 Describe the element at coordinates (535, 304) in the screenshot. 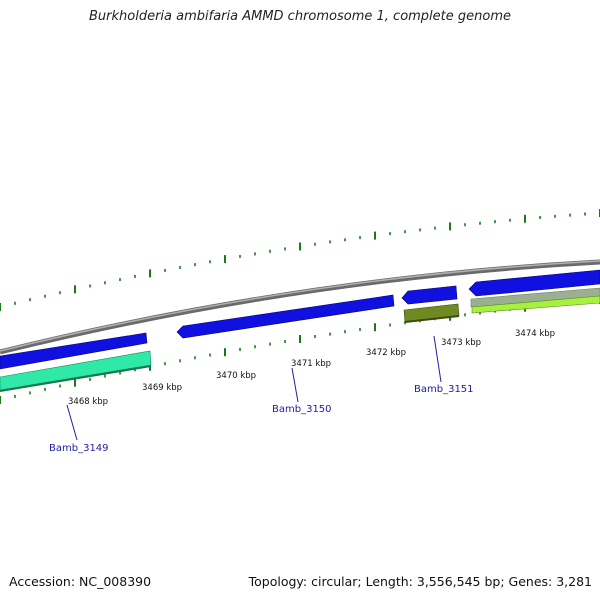

I see `gene-reverse-lime` at that location.